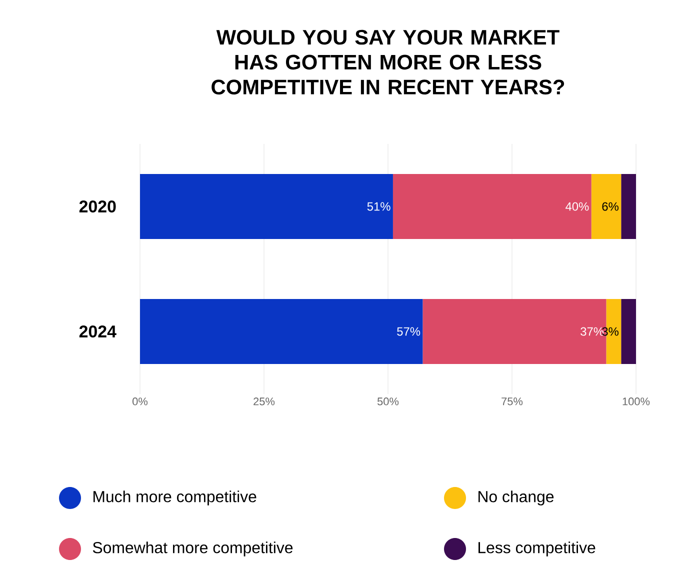  What do you see at coordinates (388, 62) in the screenshot?
I see `chart-title: WOULD YOU SAY YOUR MARKET HAS GOTTEN MORE OR LESS COMPETITIVE IN RECENT YEARS?` at bounding box center [388, 62].